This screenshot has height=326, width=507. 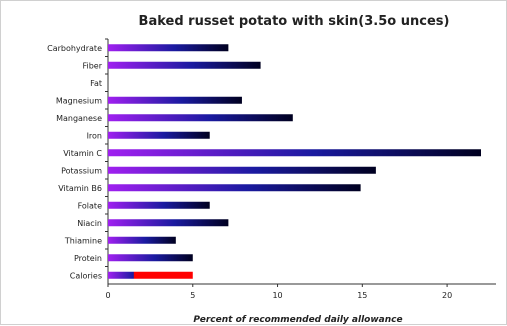 What do you see at coordinates (192, 295) in the screenshot?
I see `x-tick-label: 5` at bounding box center [192, 295].